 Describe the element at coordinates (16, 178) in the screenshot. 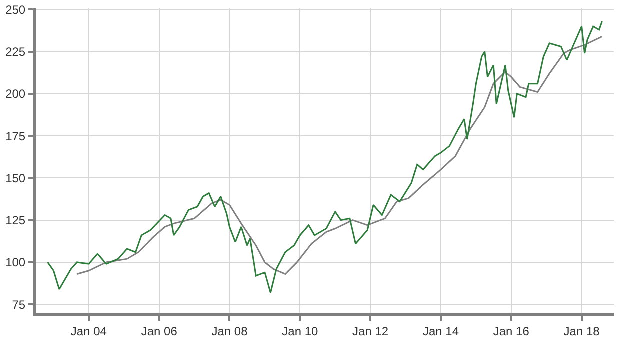

I see `y-tick-label: 150` at that location.